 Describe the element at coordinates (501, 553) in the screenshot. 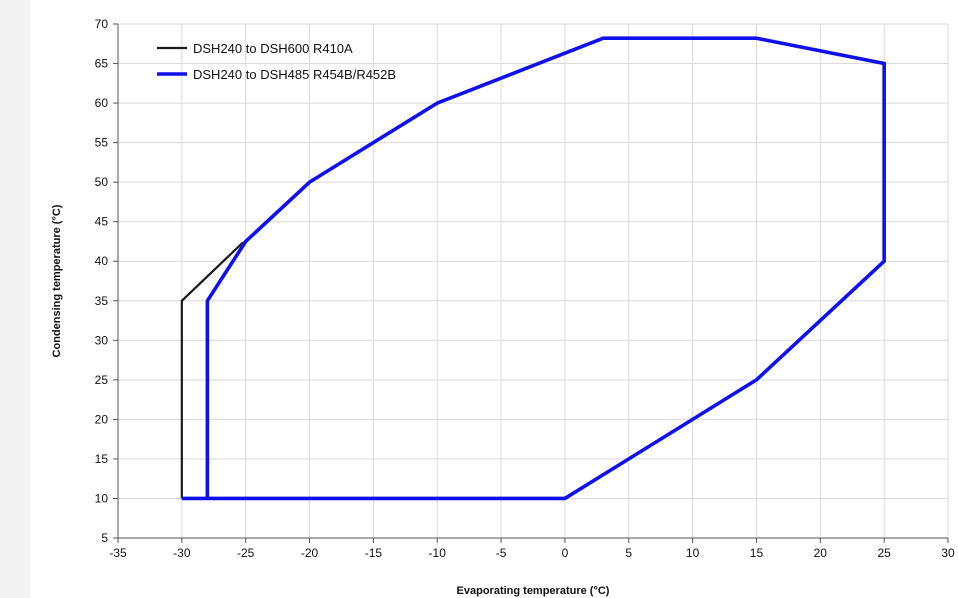

I see `x-tick-label: -5` at that location.